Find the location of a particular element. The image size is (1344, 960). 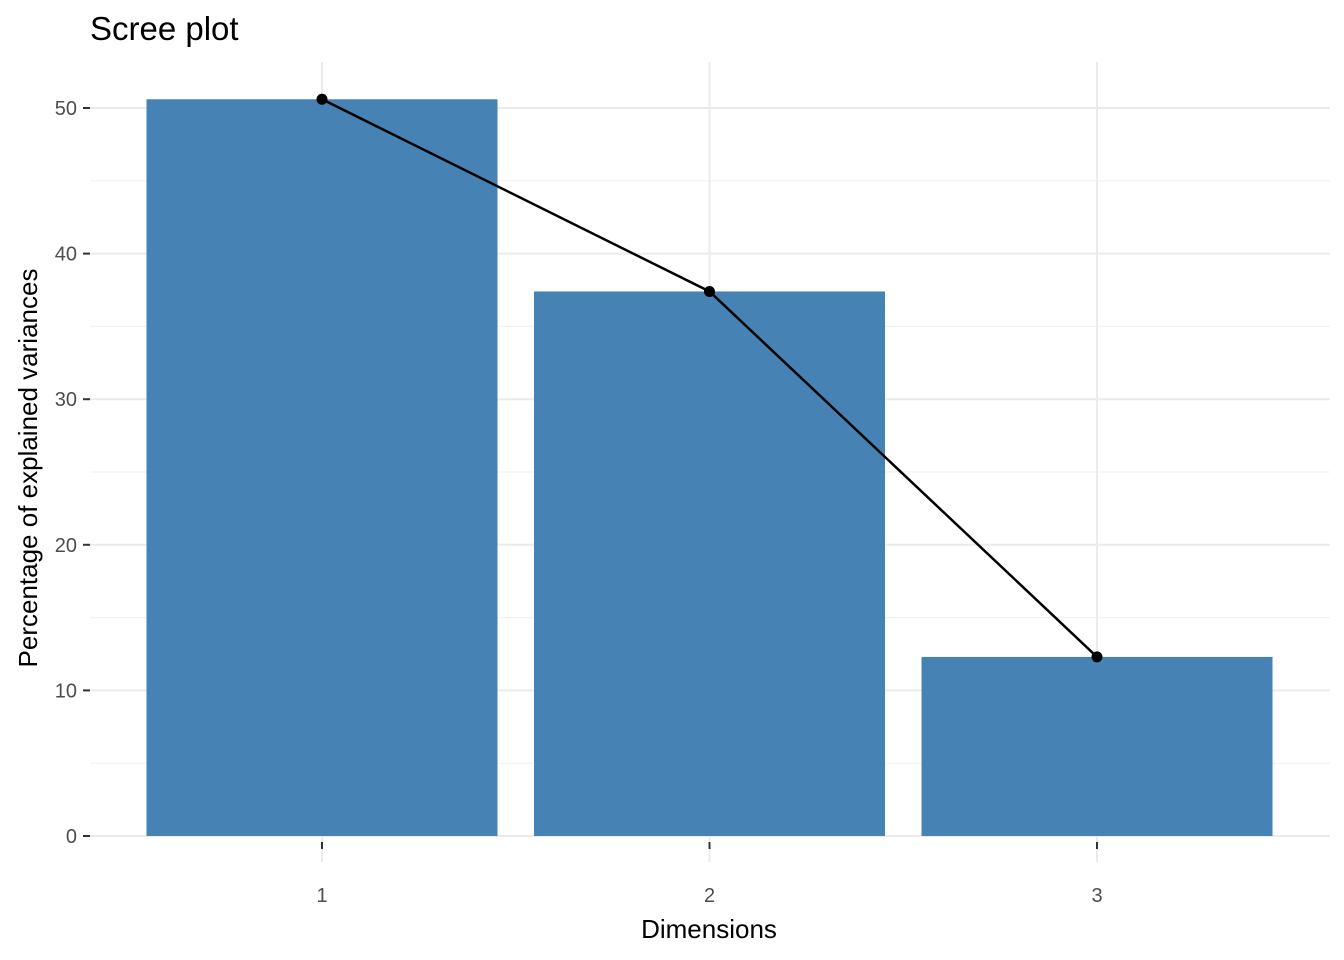

x-tick-label: 3 is located at coordinates (1096, 896).